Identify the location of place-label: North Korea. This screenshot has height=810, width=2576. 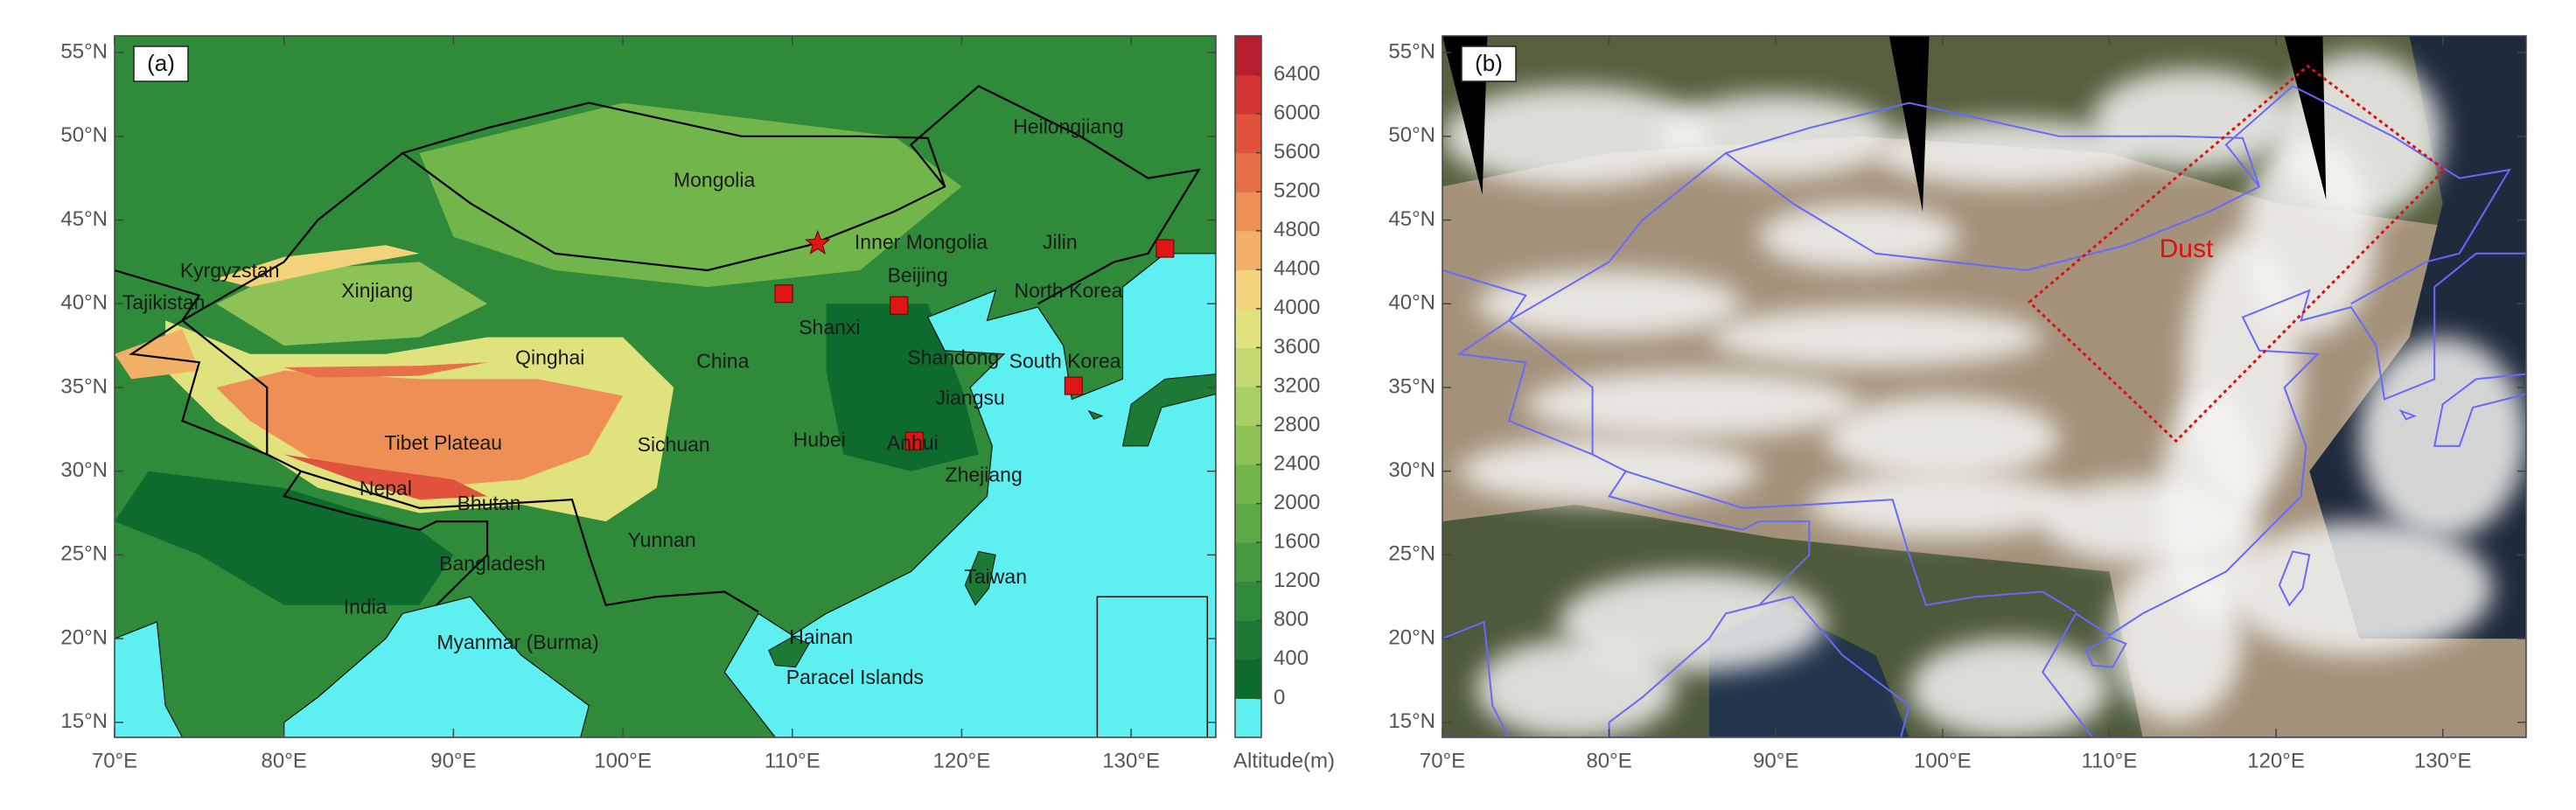
(1068, 291).